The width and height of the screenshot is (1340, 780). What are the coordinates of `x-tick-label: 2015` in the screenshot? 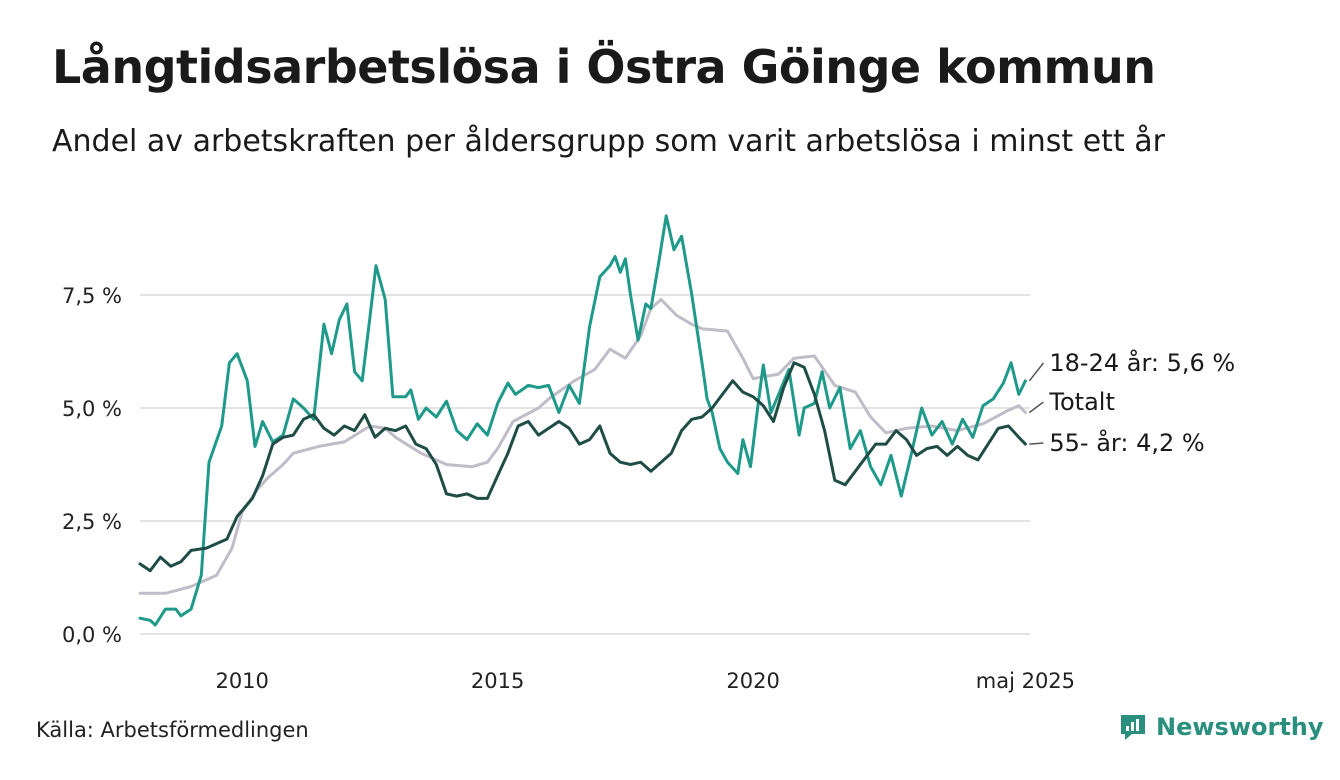 It's located at (497, 681).